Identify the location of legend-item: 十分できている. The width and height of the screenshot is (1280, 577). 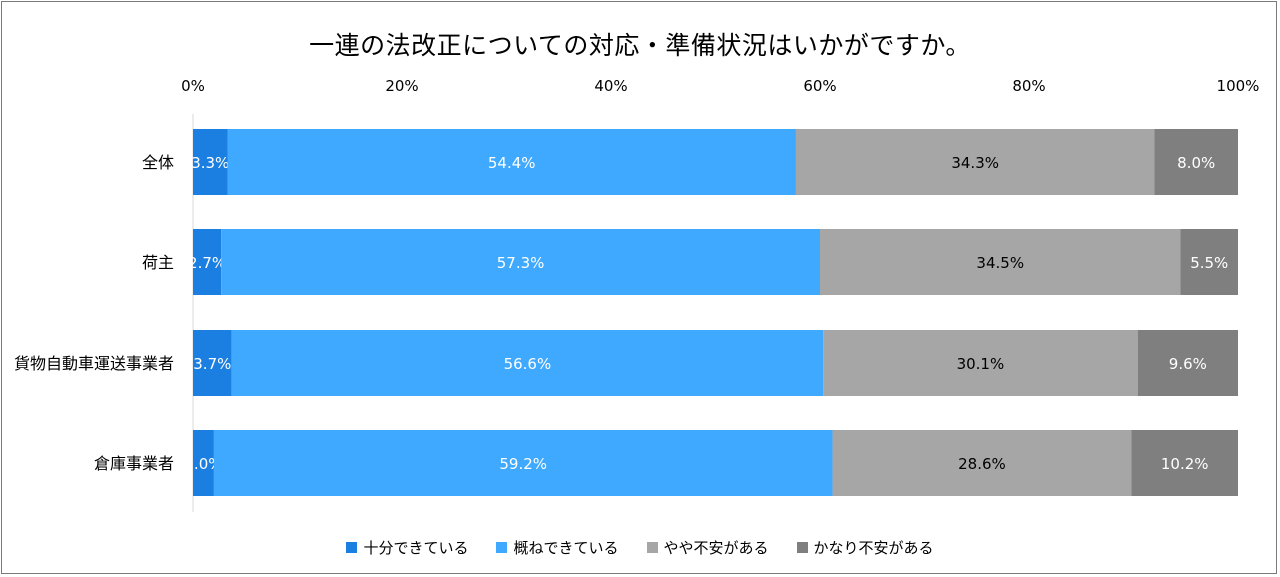
(407, 547).